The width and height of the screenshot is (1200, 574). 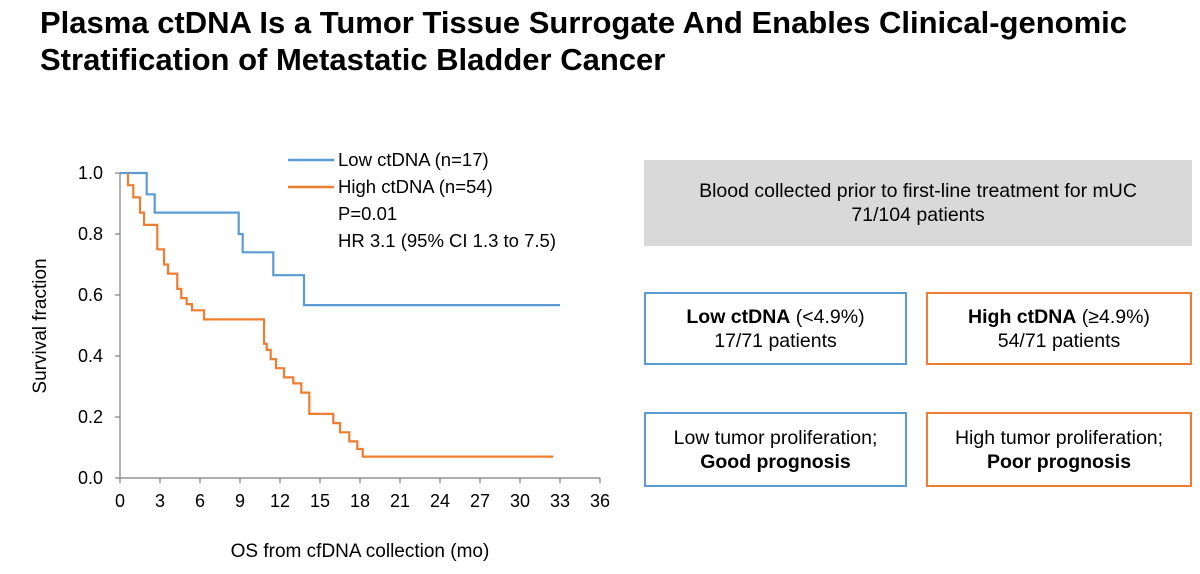 What do you see at coordinates (160, 501) in the screenshot?
I see `x-tick-label: 3` at bounding box center [160, 501].